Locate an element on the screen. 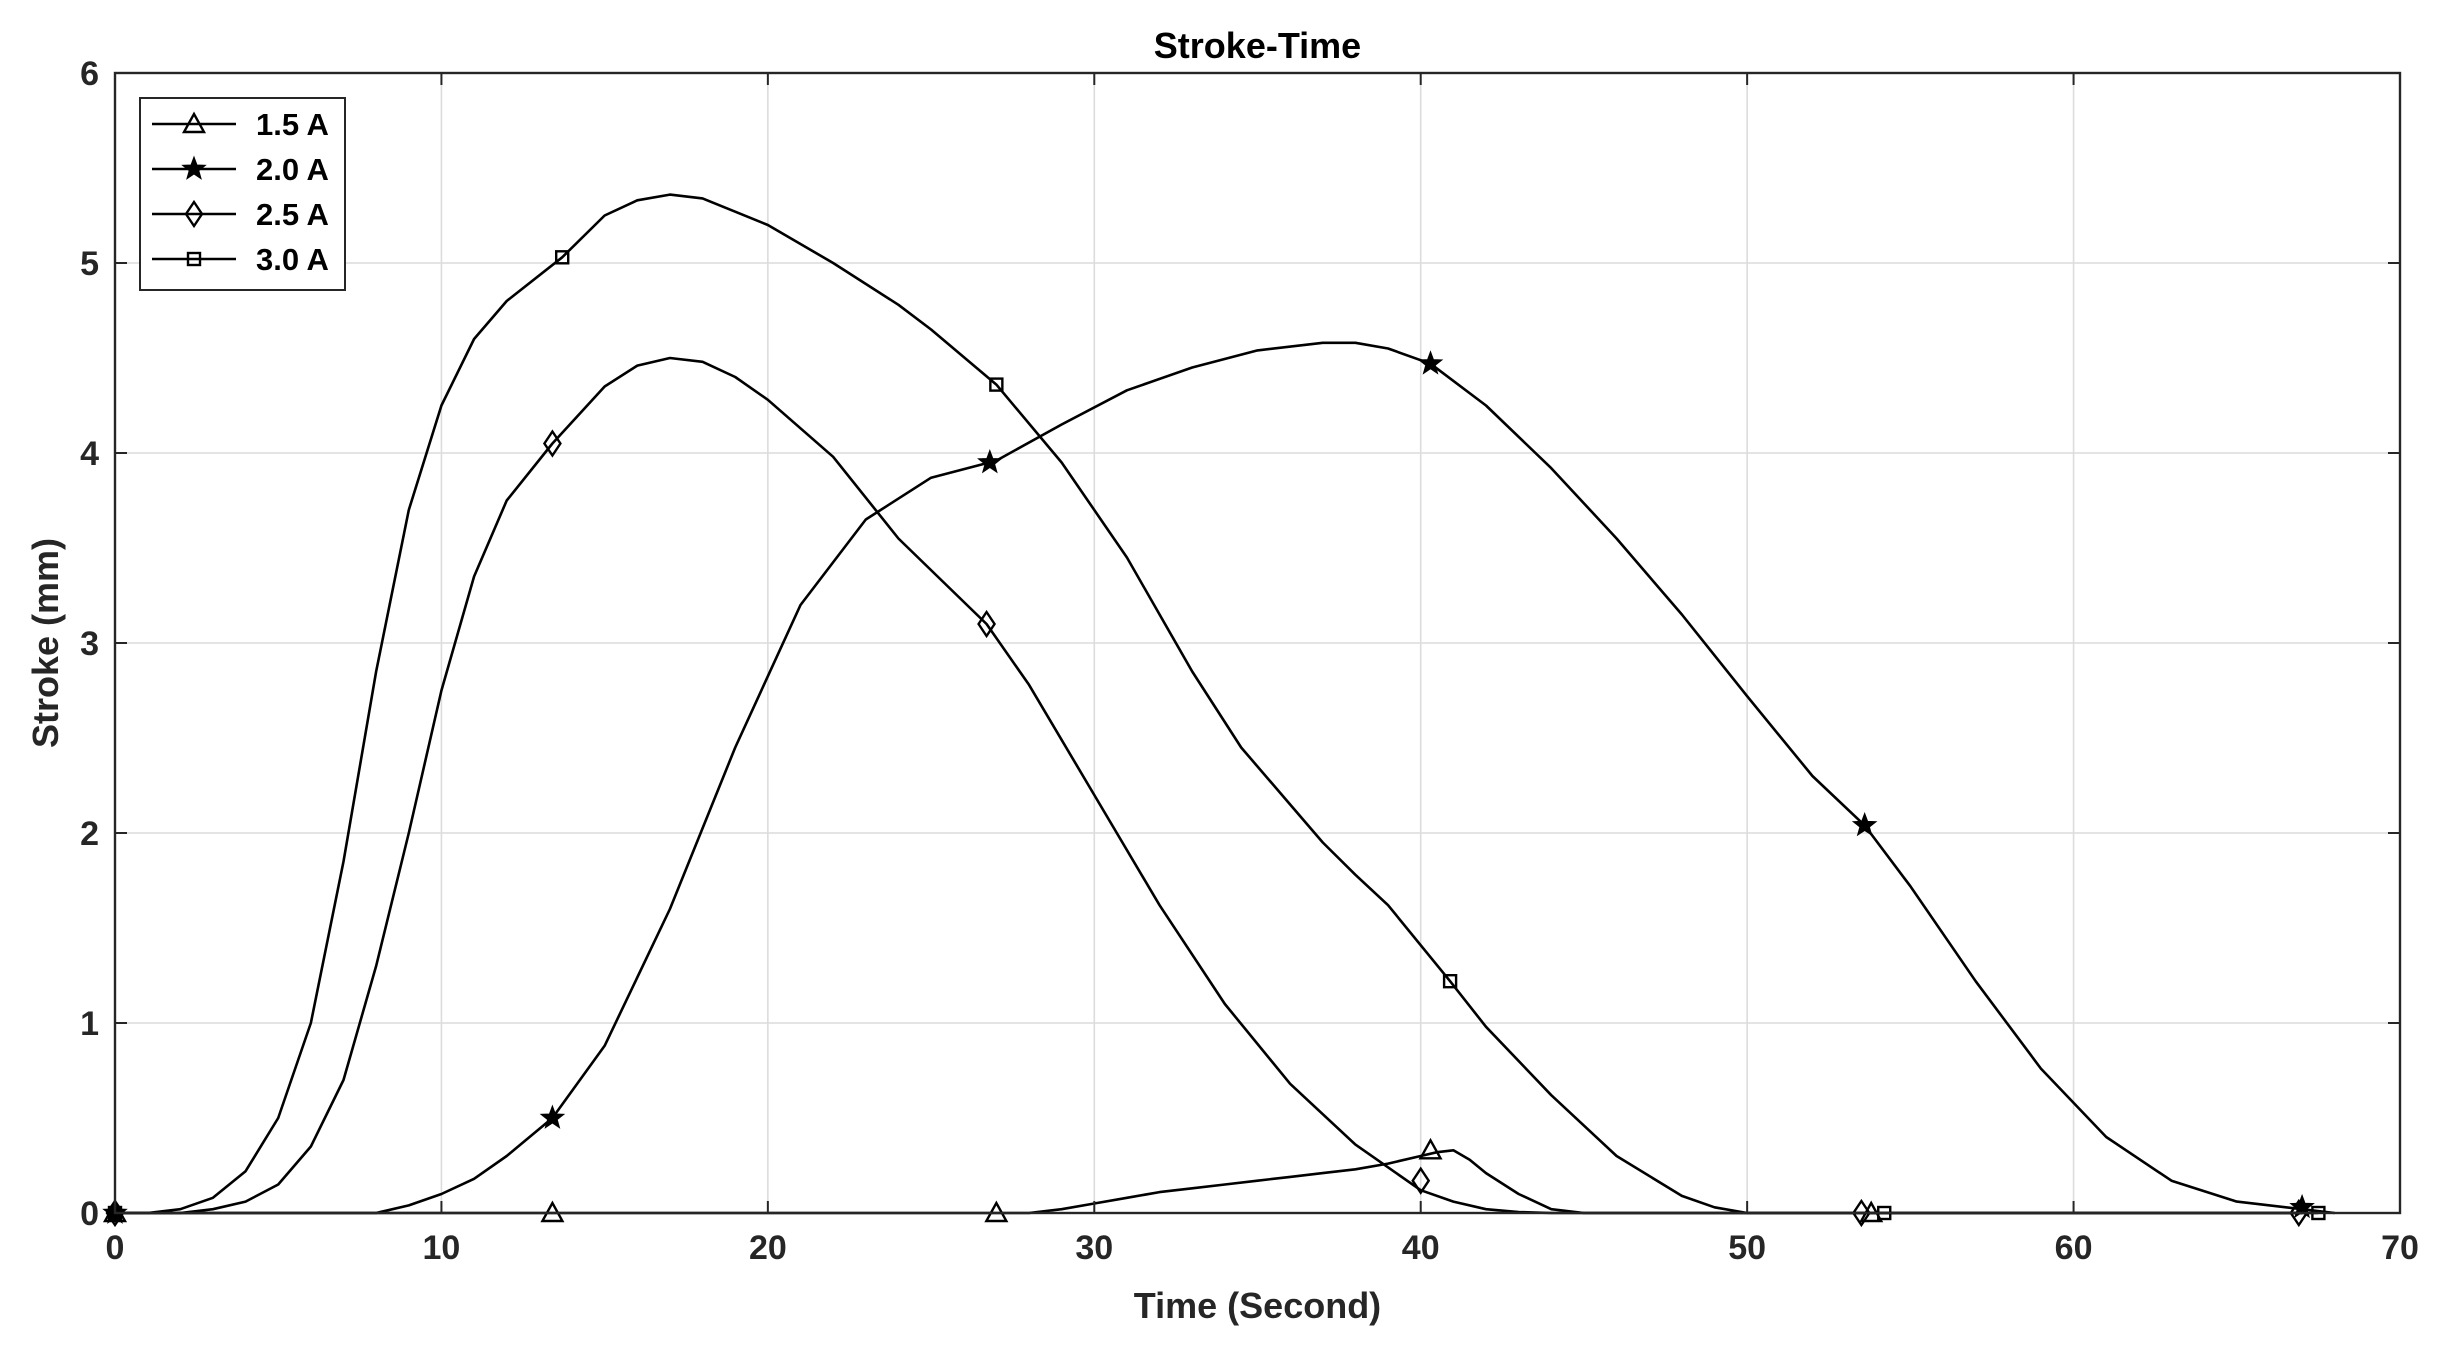 This screenshot has height=1345, width=2441. x-tick-label: 60 is located at coordinates (2074, 1248).